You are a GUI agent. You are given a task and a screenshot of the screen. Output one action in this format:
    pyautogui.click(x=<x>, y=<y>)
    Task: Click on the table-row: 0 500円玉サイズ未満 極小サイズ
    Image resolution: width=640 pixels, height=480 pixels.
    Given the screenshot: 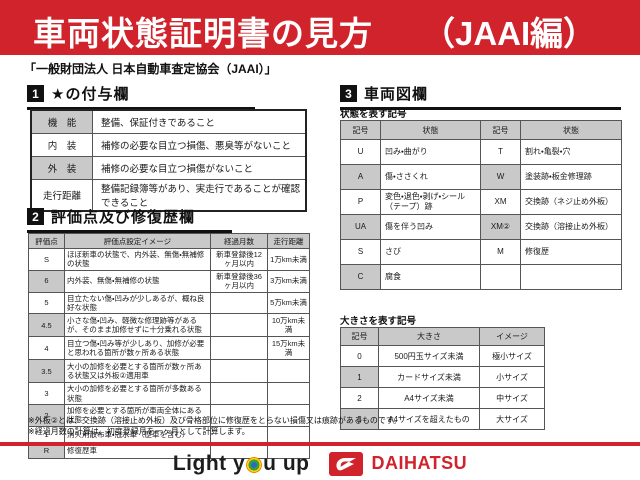 What is the action you would take?
    pyautogui.click(x=442, y=356)
    